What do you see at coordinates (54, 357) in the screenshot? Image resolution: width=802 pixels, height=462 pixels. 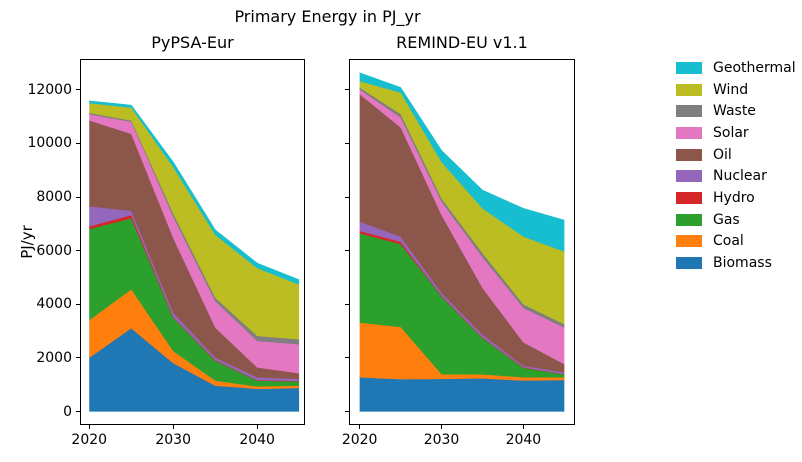 I see `y-tick-label: 2000` at bounding box center [54, 357].